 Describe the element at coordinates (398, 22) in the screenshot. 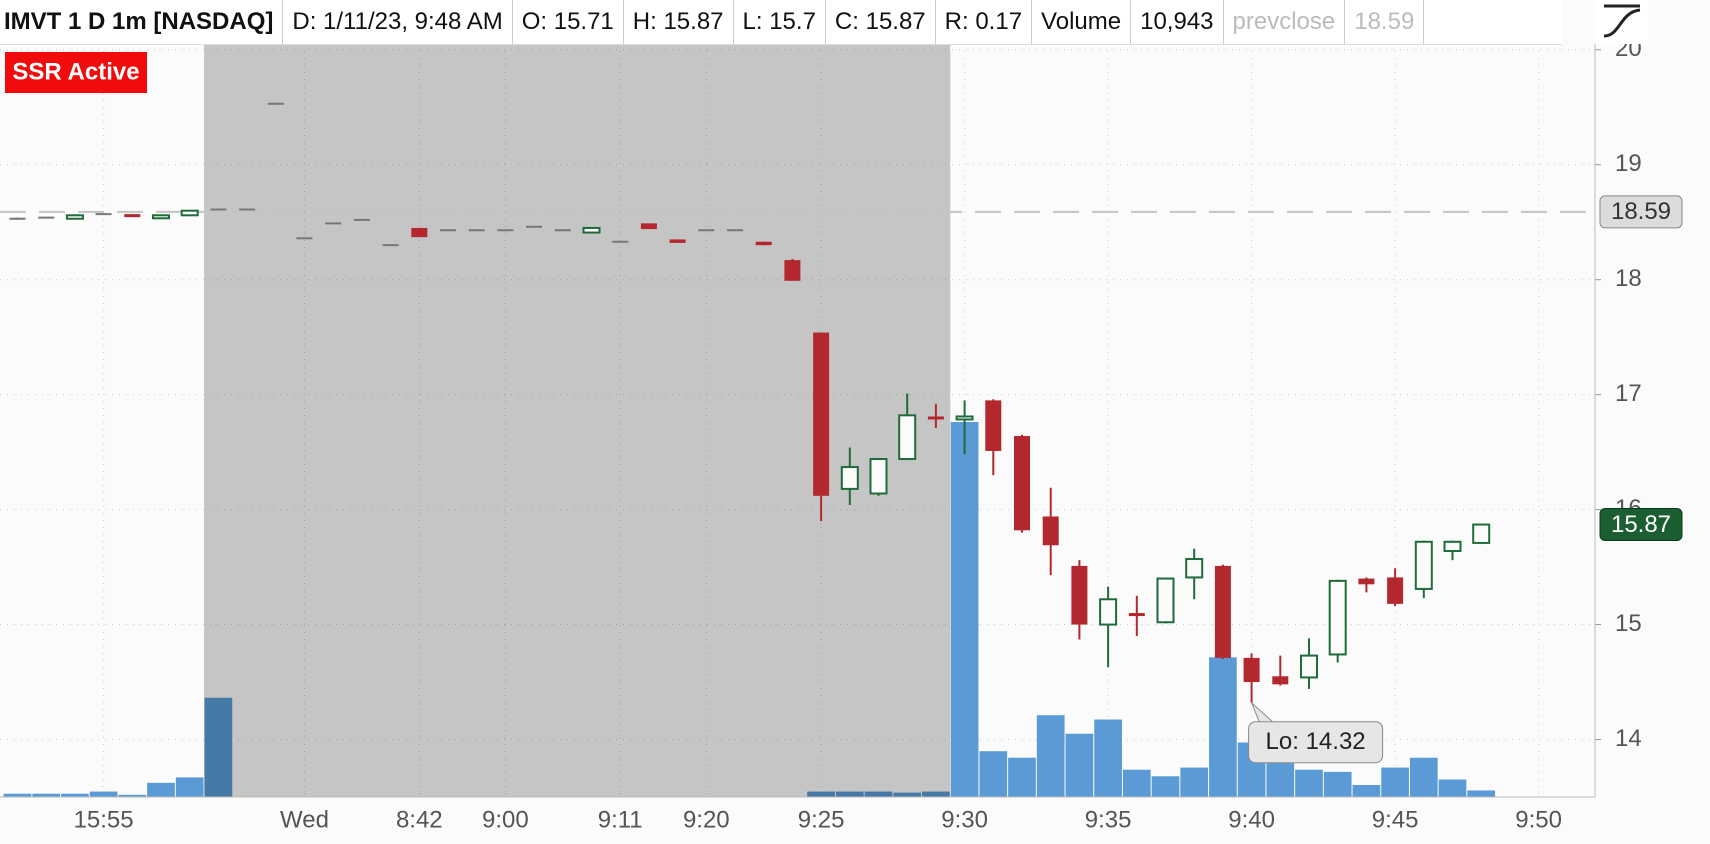

I see `header-item: D: 1/11/23, 9:48 AM` at that location.